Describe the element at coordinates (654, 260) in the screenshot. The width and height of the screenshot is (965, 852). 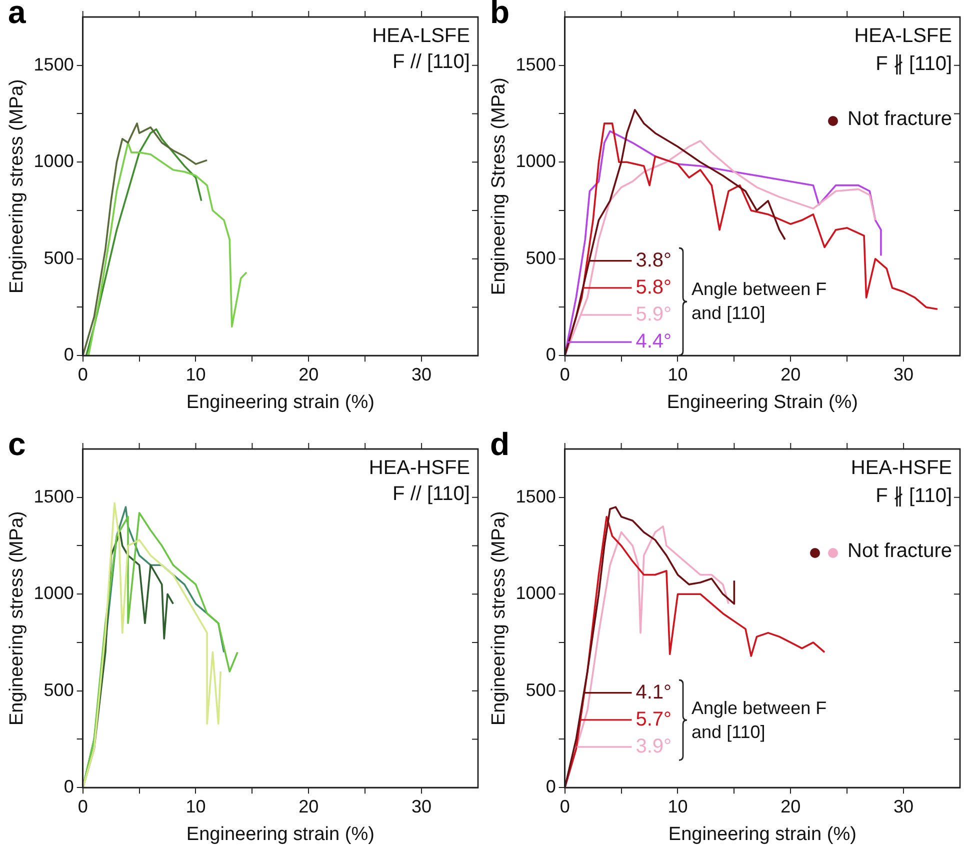
I see `legend-label: 3.8°` at that location.